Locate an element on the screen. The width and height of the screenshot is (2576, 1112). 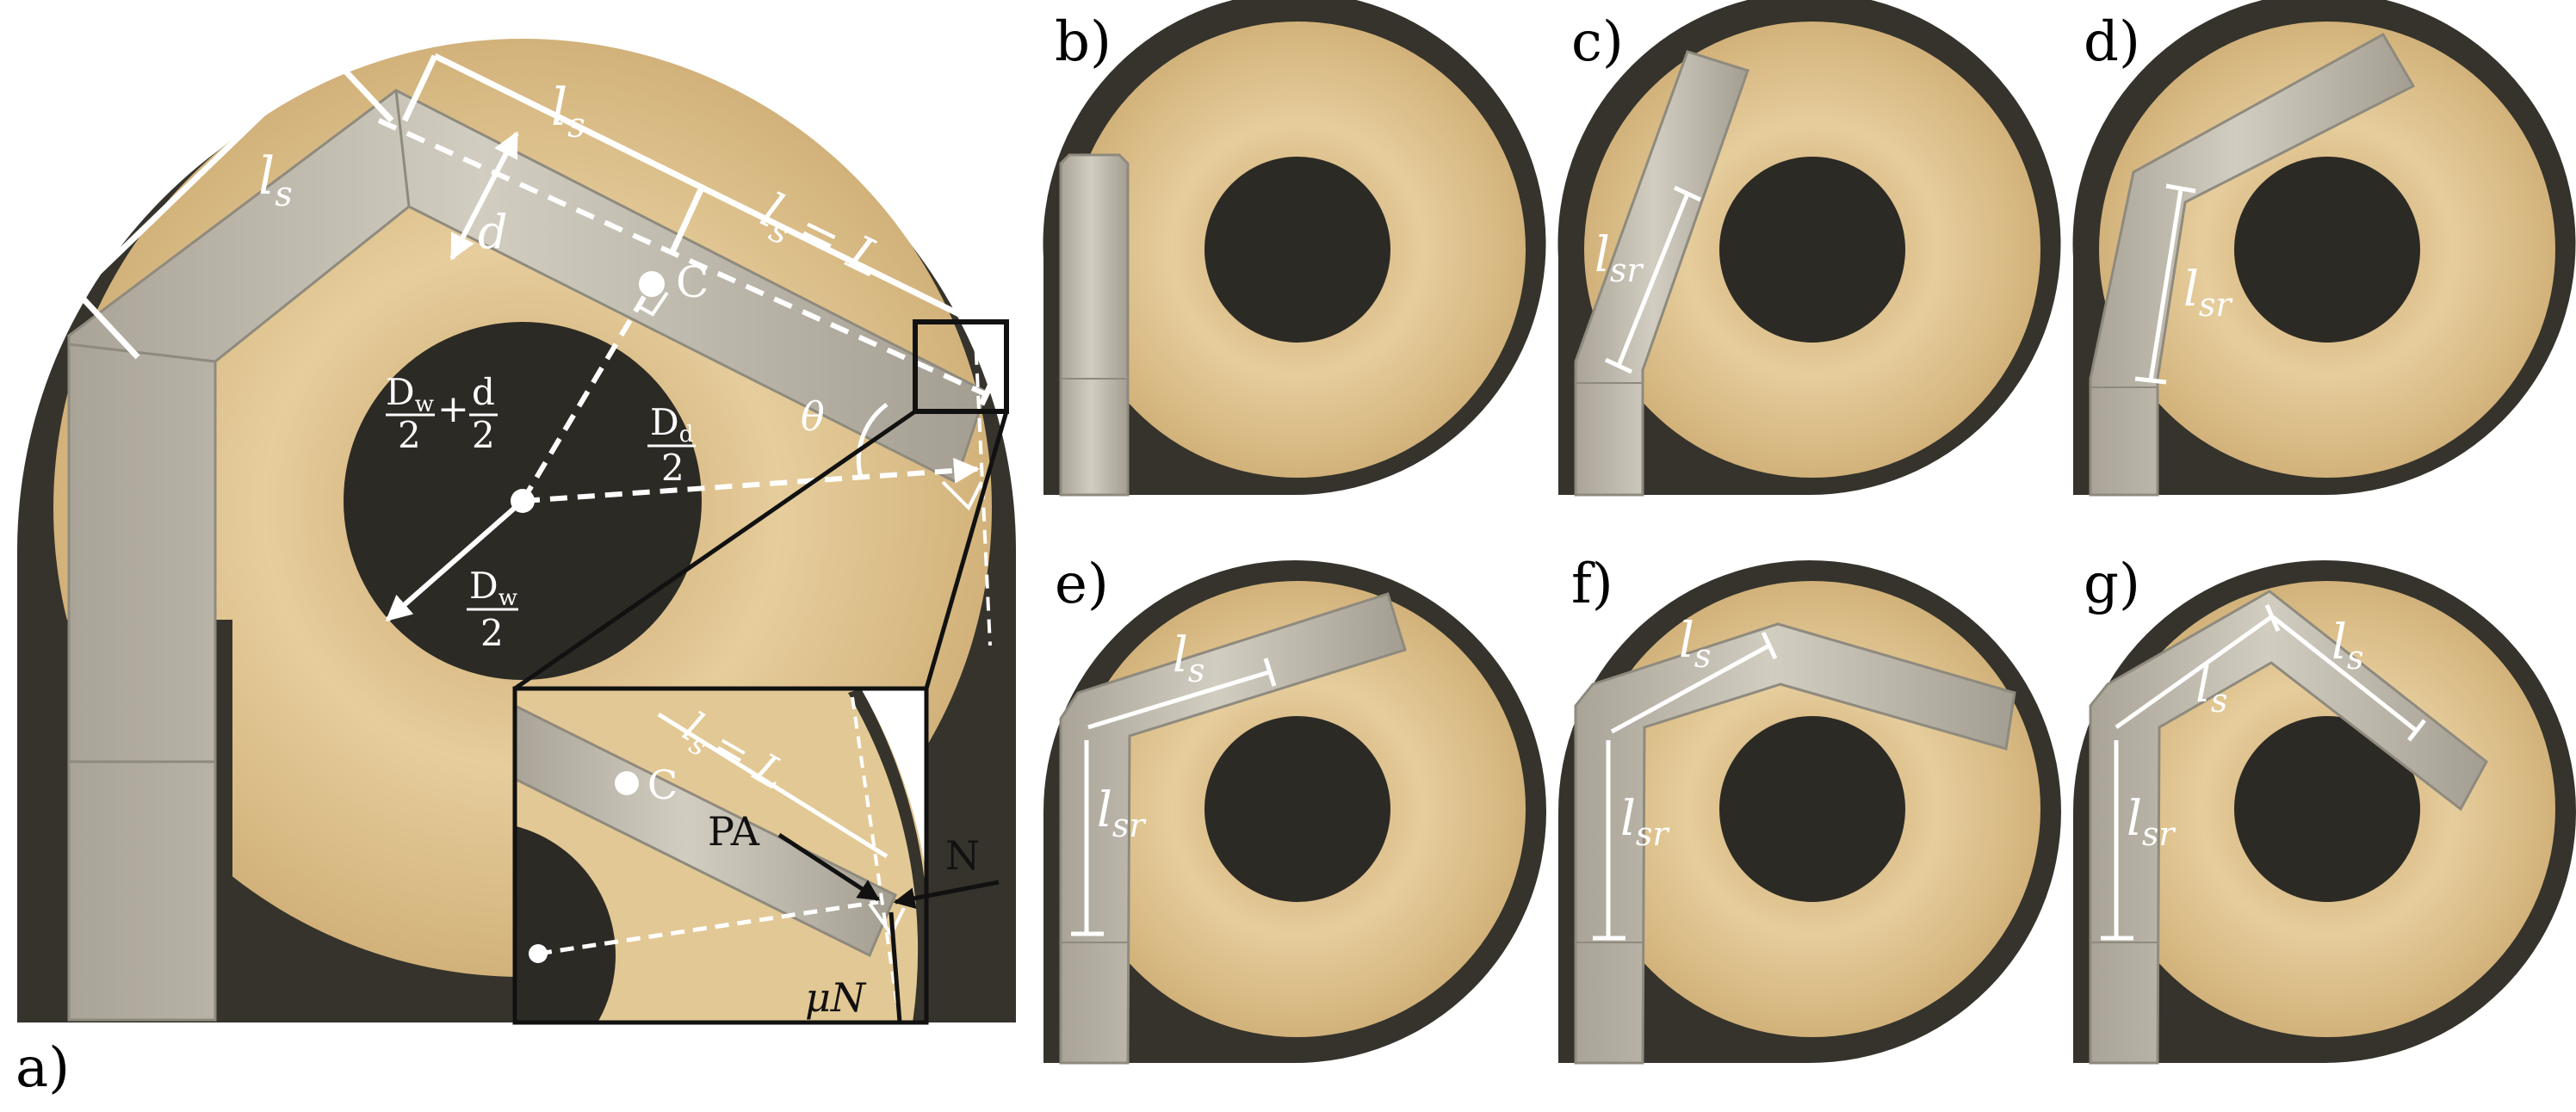
label-ls-g1: ls is located at coordinates (2211, 689).